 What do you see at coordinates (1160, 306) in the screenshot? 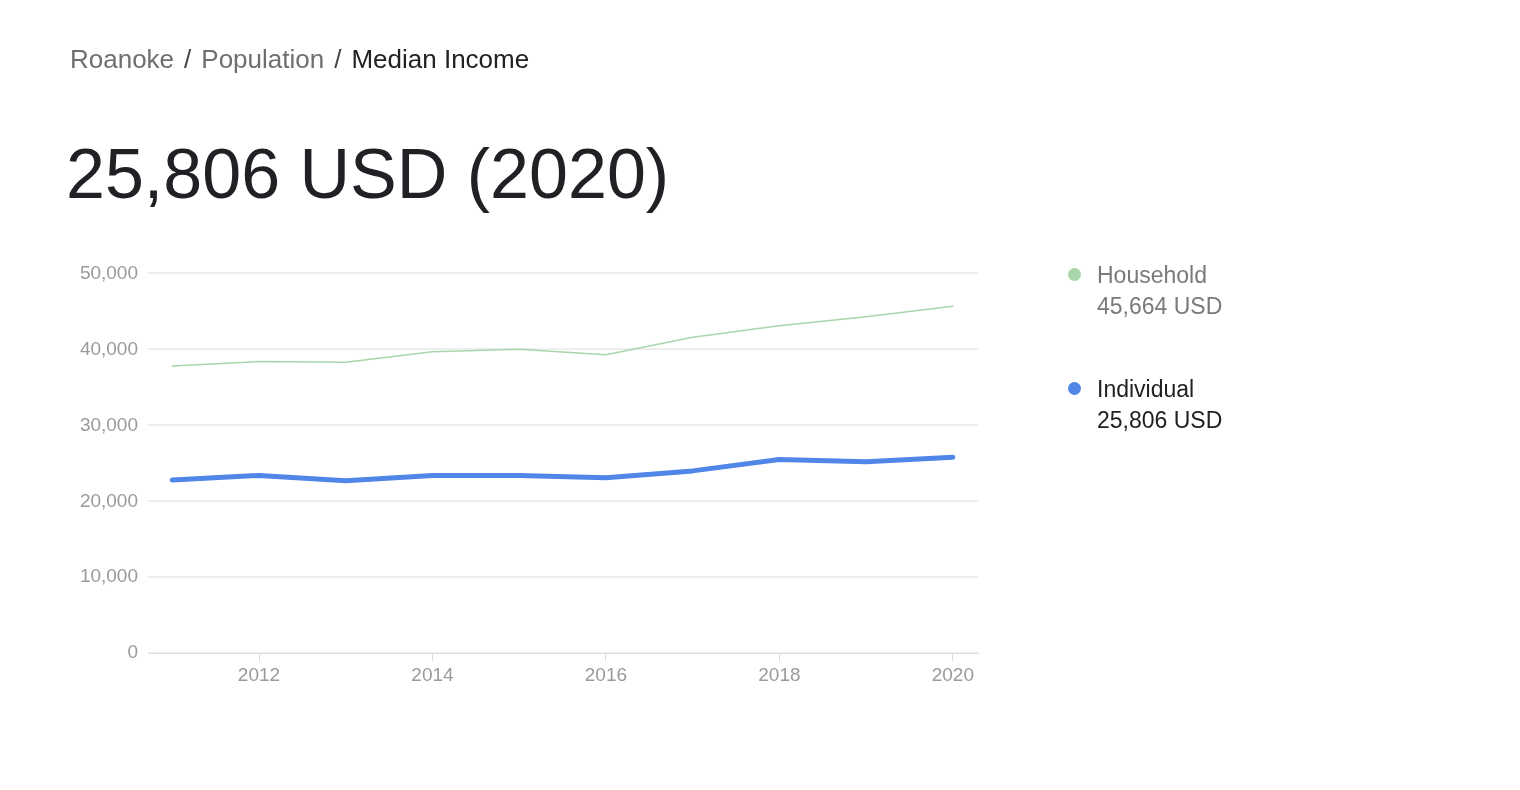
I see `text: 45,664 USD` at bounding box center [1160, 306].